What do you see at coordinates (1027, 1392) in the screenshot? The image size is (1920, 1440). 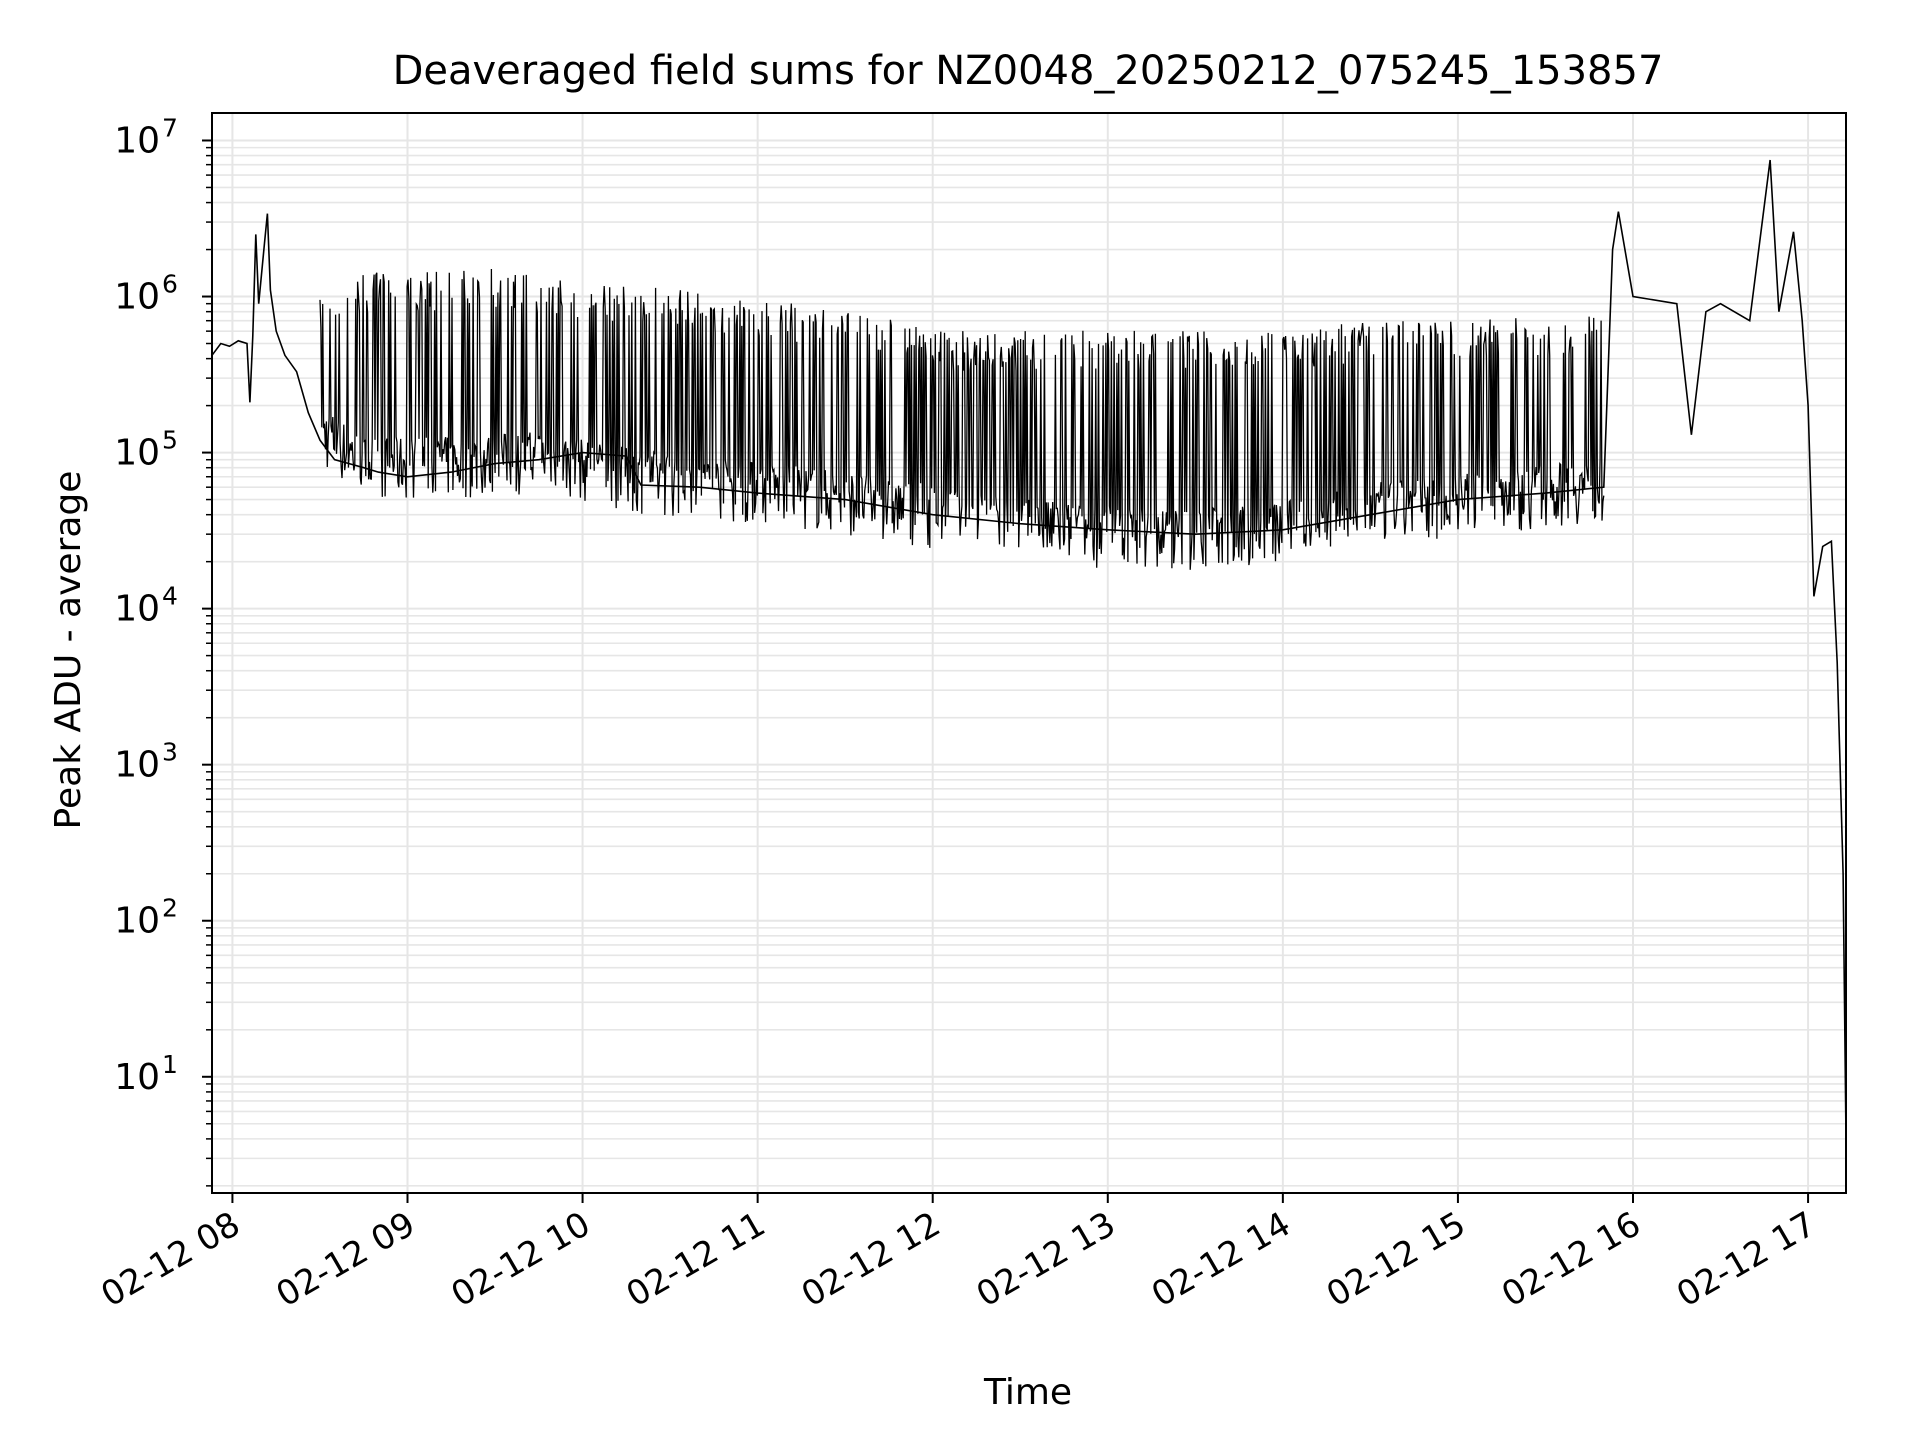 I see `x-axis-label: Time` at bounding box center [1027, 1392].